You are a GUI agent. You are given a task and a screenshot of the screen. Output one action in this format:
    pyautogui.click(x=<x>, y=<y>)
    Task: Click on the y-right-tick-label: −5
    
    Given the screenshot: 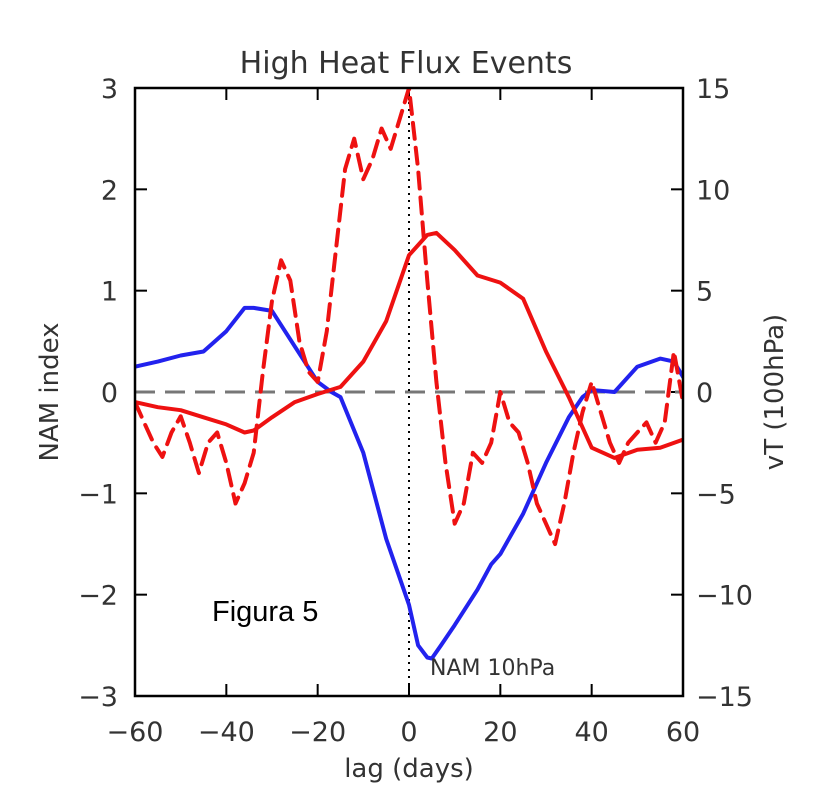 What is the action you would take?
    pyautogui.click(x=716, y=494)
    